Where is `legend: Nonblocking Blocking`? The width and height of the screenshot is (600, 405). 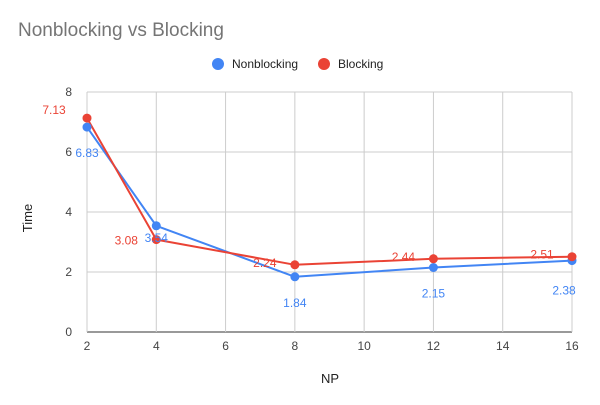
legend: Nonblocking Blocking is located at coordinates (297, 64).